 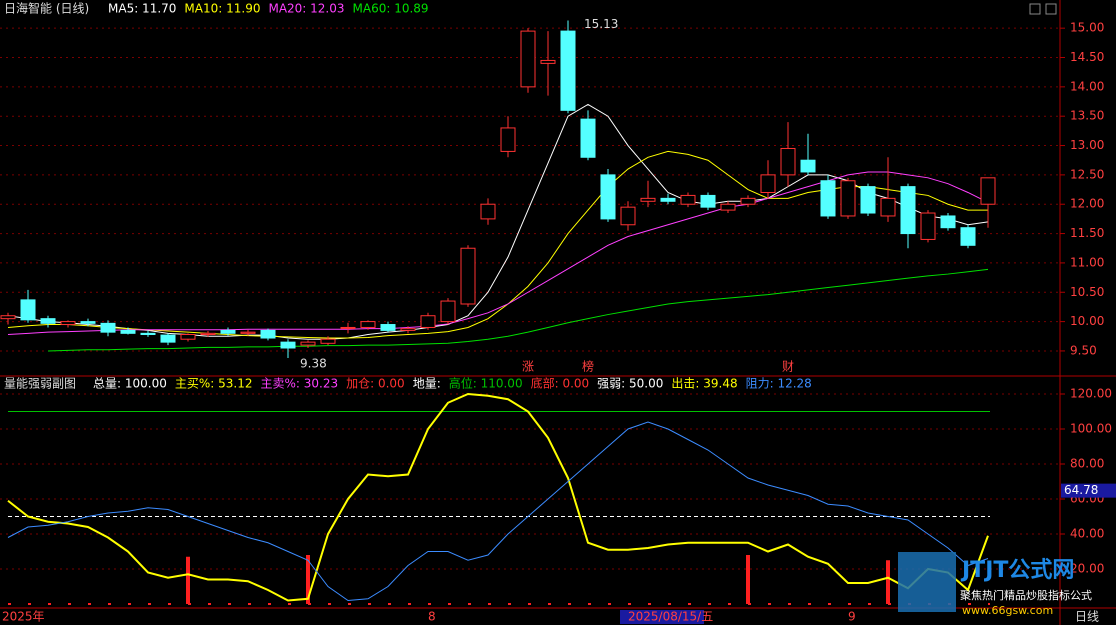 What do you see at coordinates (1087, 86) in the screenshot?
I see `y-tick-label: 14.00` at bounding box center [1087, 86].